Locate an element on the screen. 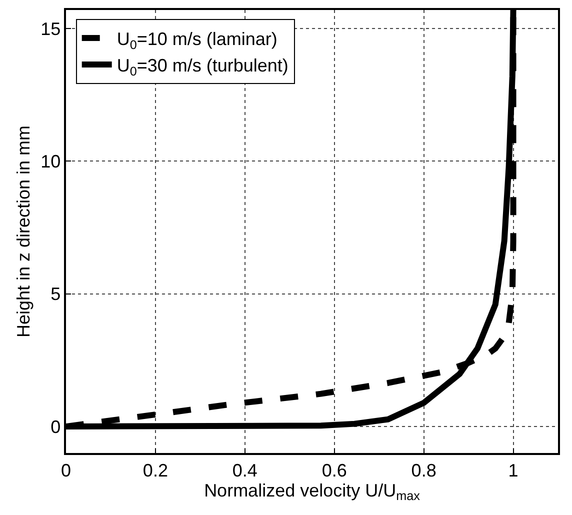 This screenshot has width=572, height=515. y-tick-label: 10 is located at coordinates (50, 162).